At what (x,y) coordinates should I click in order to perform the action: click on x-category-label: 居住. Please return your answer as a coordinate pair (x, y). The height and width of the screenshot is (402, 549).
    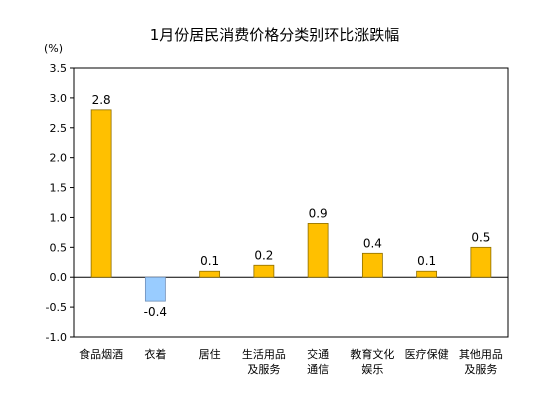
    Looking at the image, I should click on (210, 354).